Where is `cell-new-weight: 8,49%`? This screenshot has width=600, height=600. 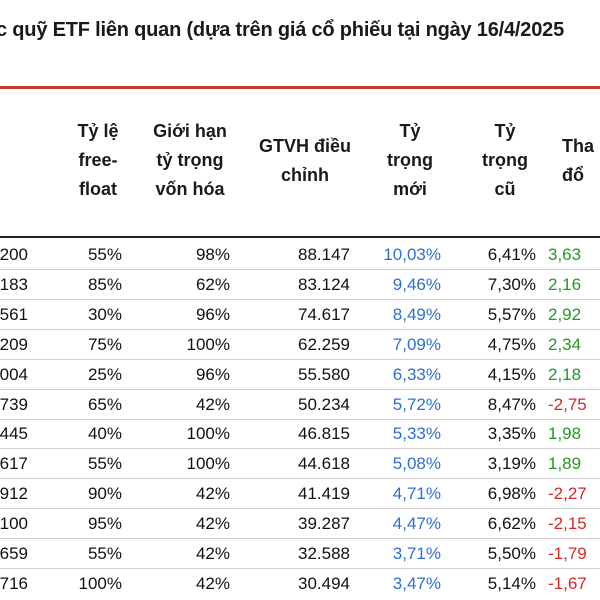
cell-new-weight: 8,49% is located at coordinates (416, 314).